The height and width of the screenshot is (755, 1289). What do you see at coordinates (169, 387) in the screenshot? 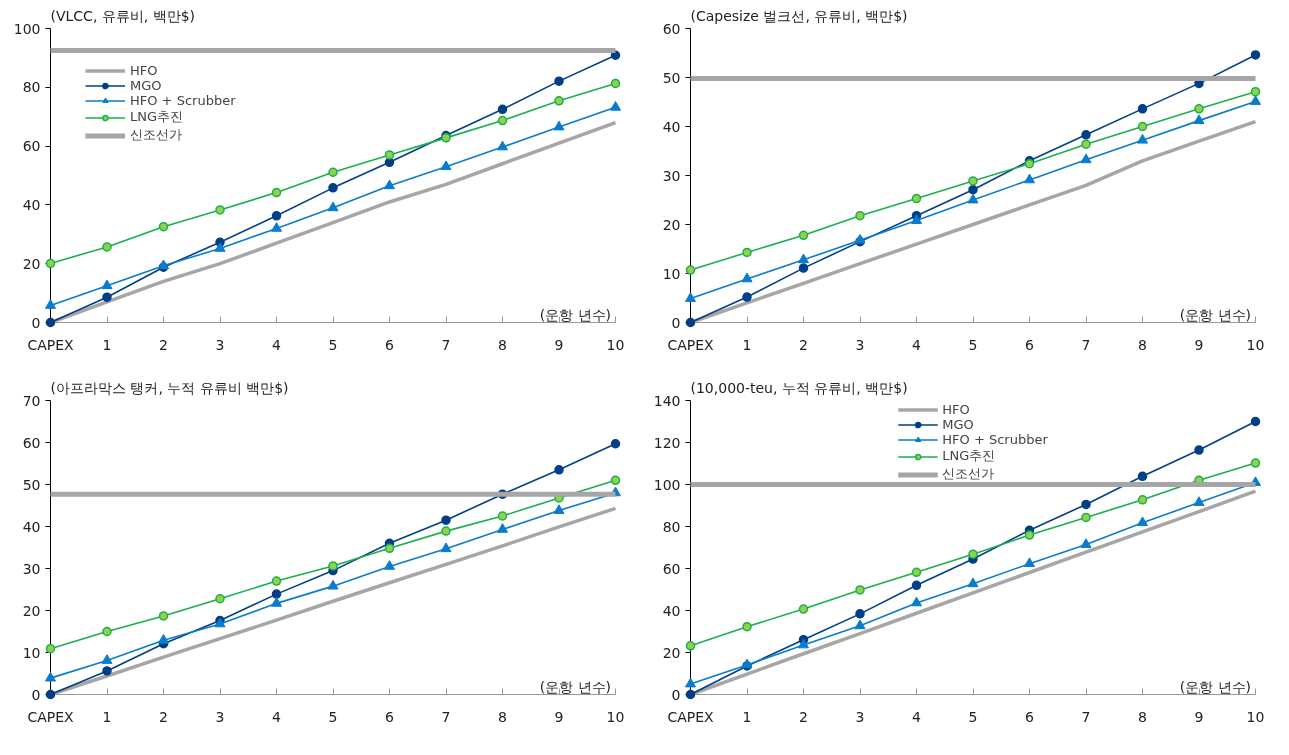
I see `chart-title: (아프라막스 탱커, 누적 유류비 백만$)` at bounding box center [169, 387].